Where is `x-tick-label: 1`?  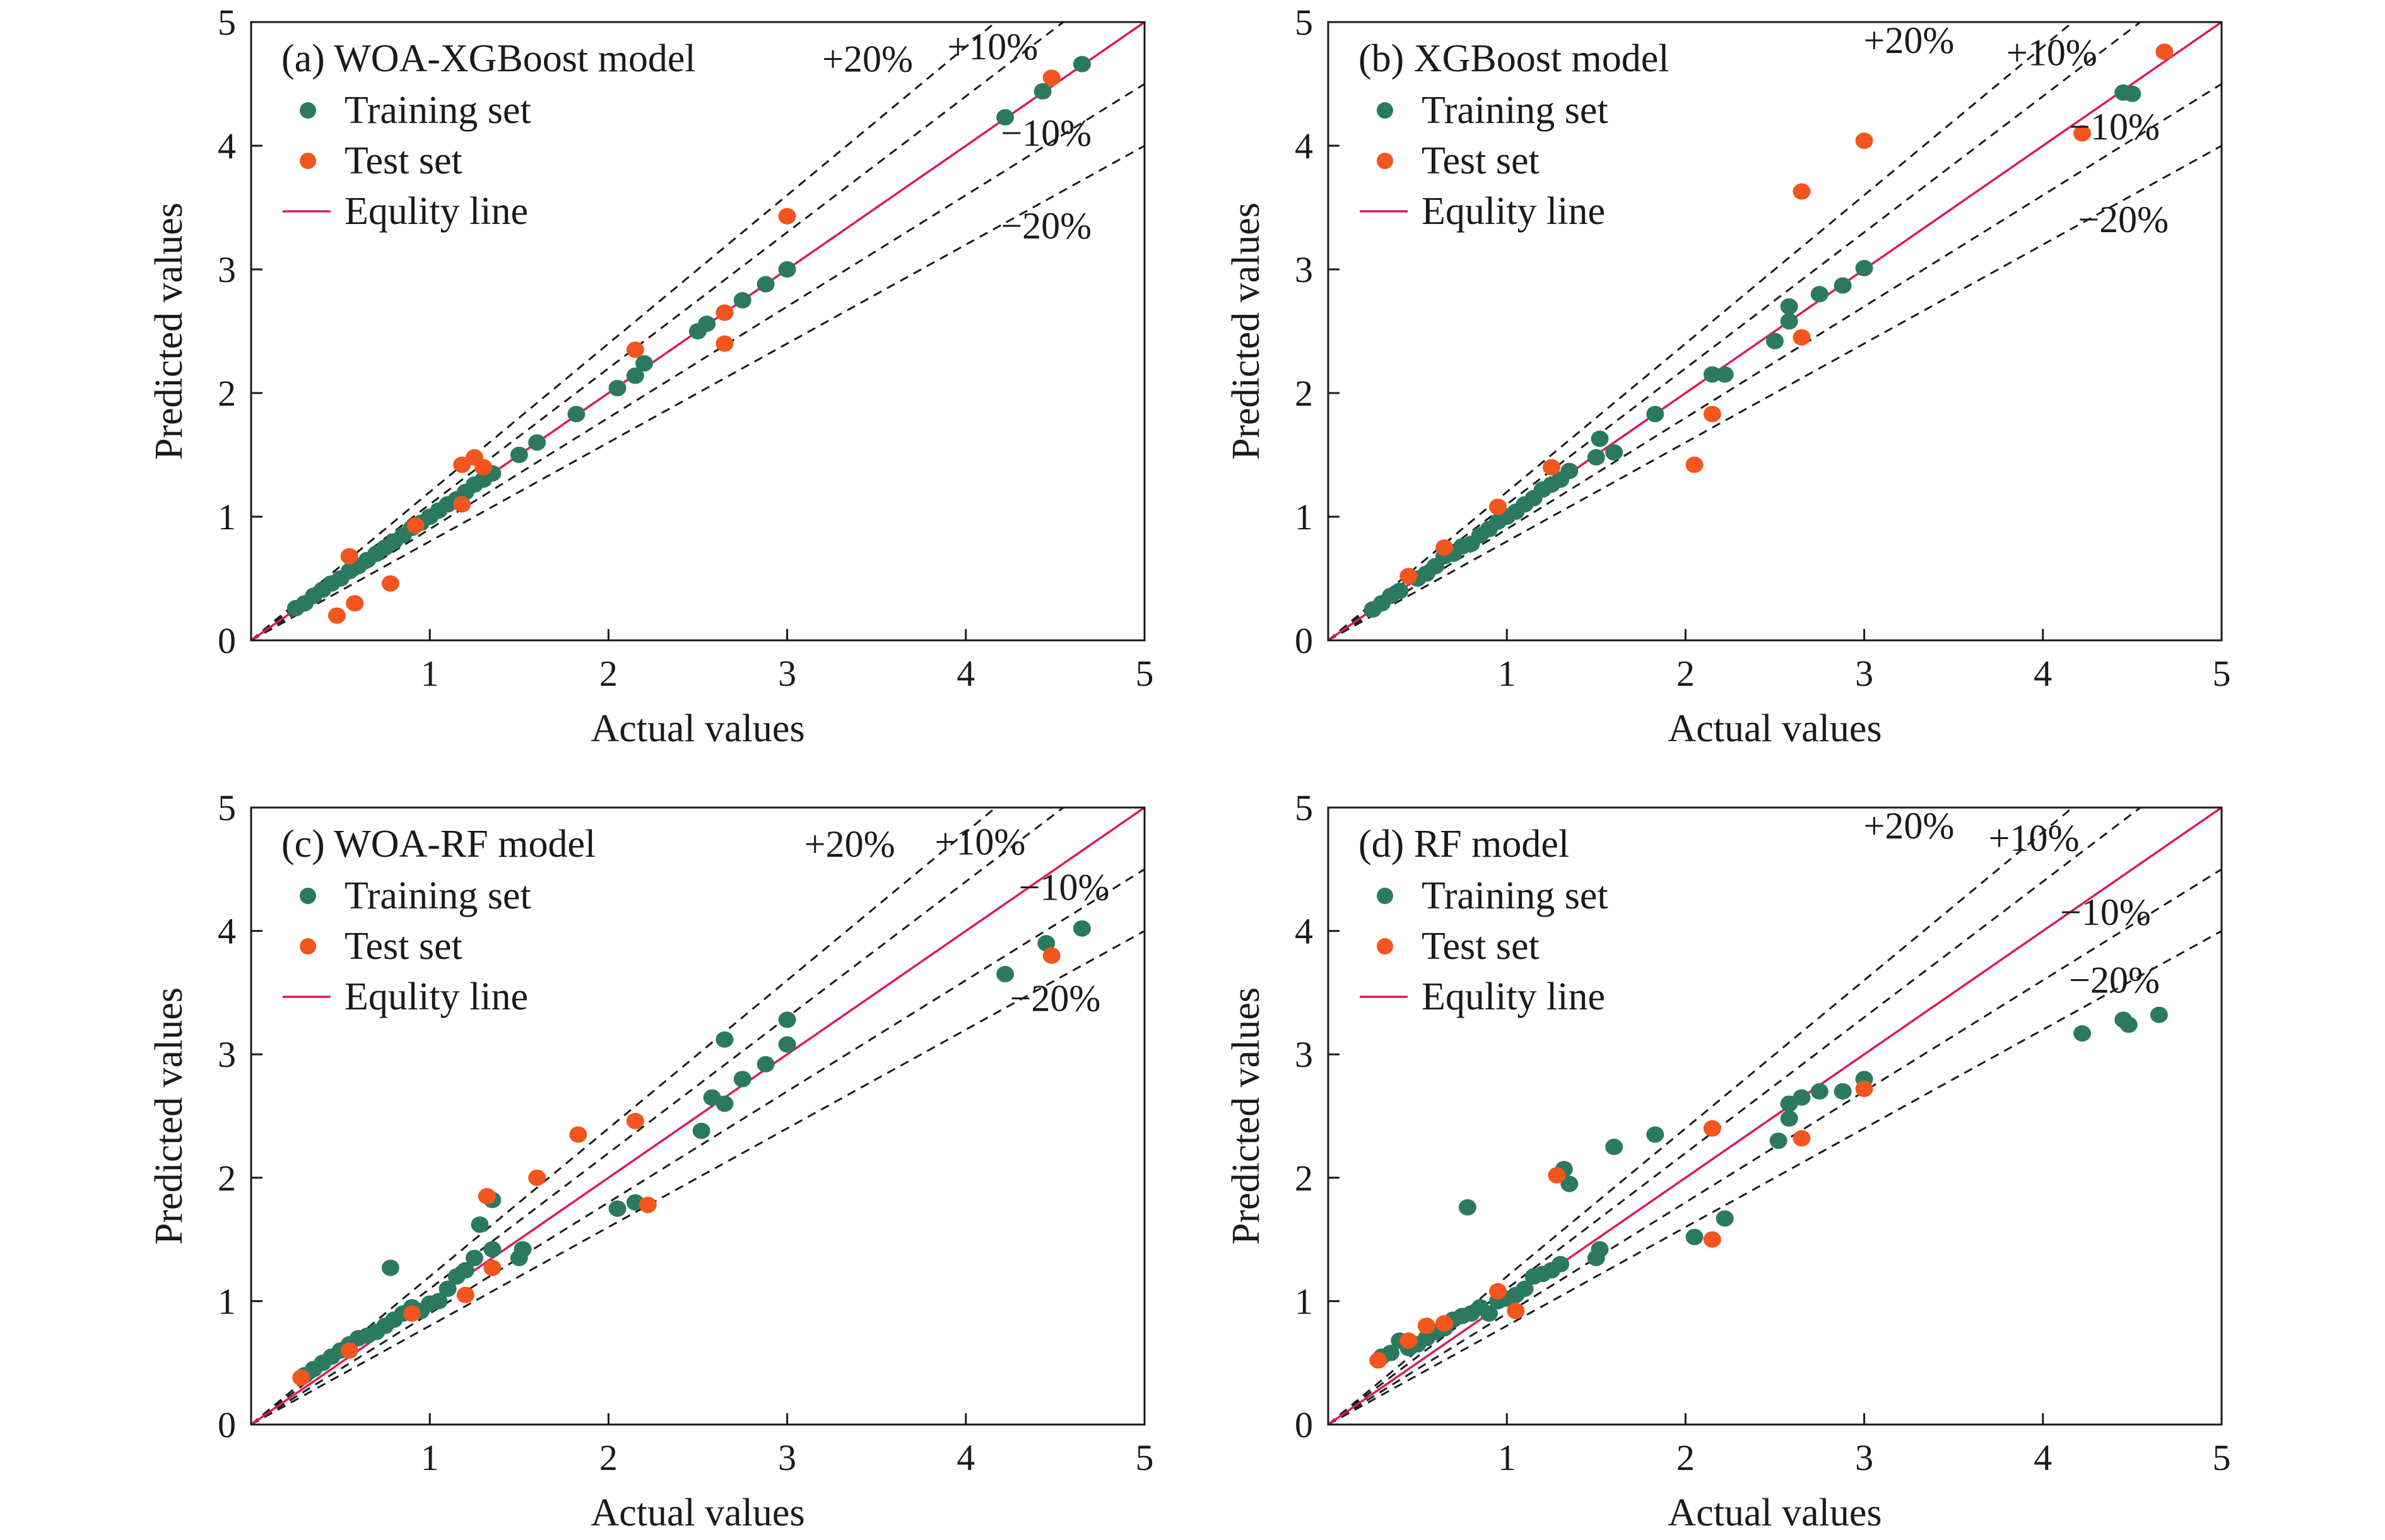
x-tick-label: 1 is located at coordinates (430, 1457).